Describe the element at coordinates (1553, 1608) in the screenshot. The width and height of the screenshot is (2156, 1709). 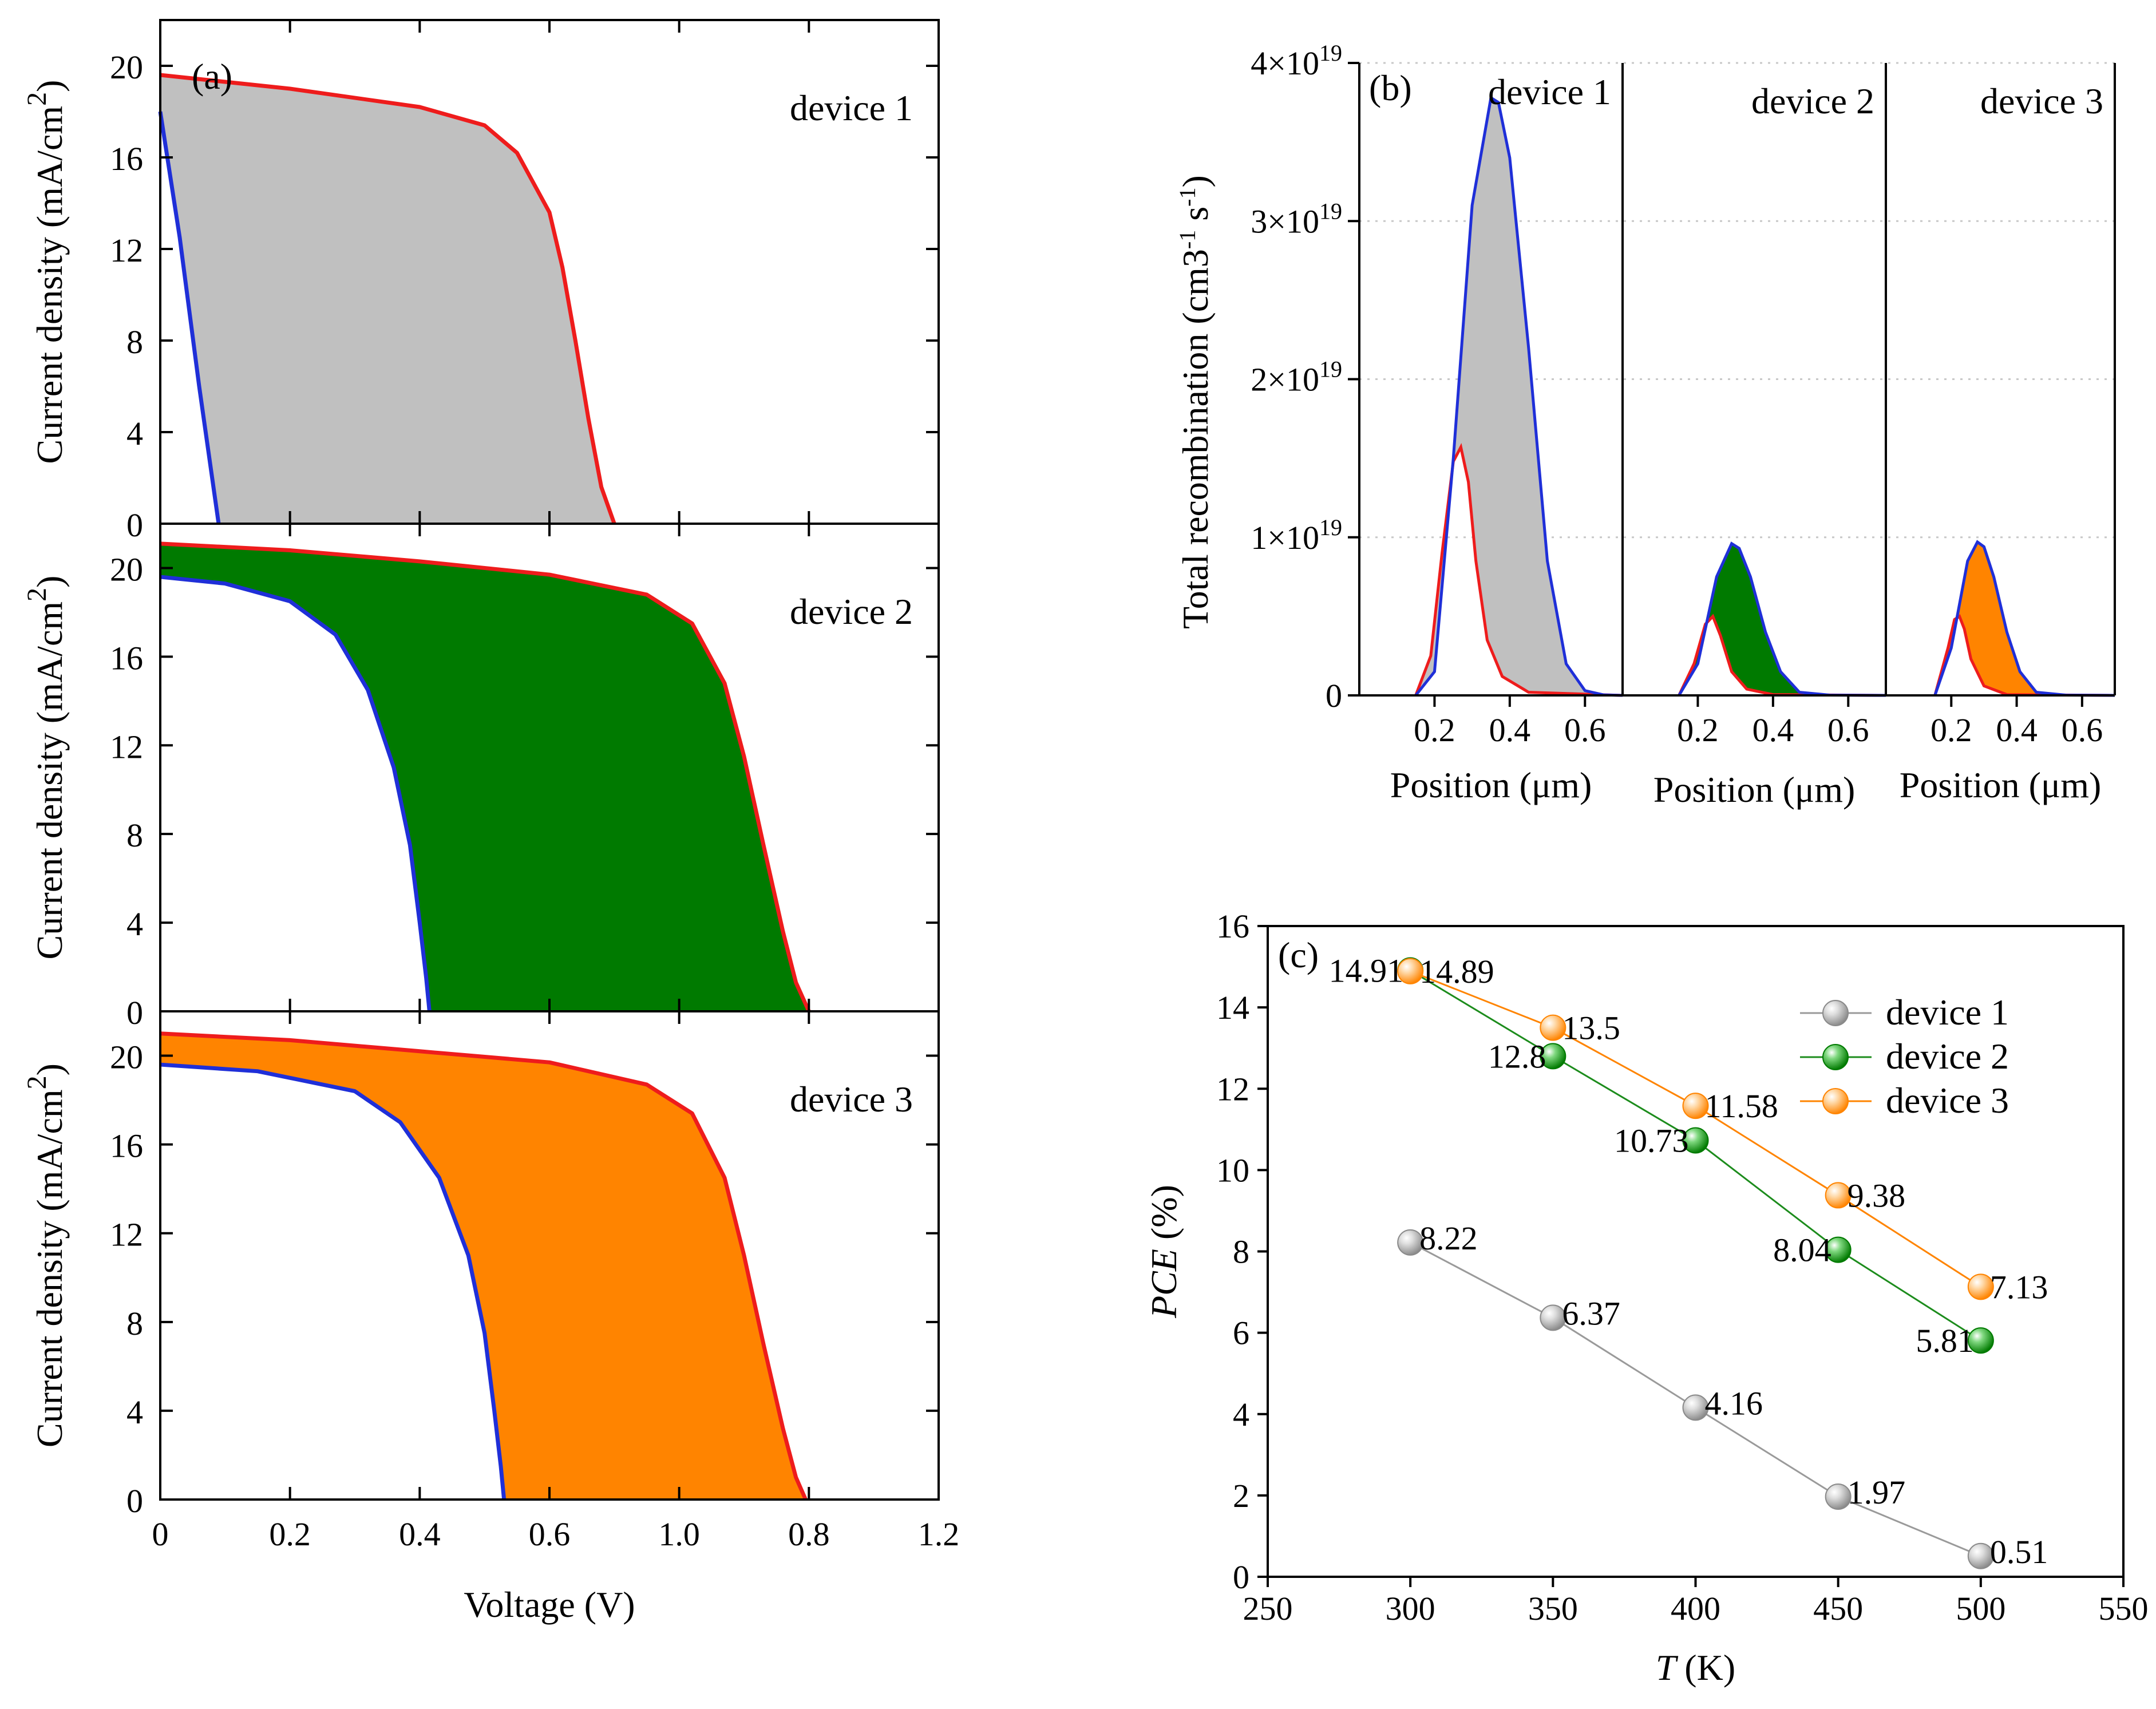
I see `x-tick-label: 350` at that location.